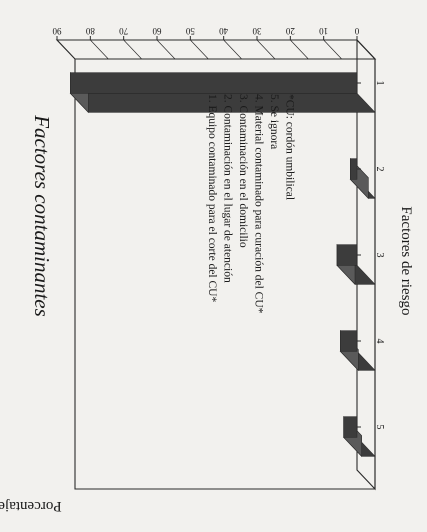 The height and width of the screenshot is (532, 427). What do you see at coordinates (356, 31) in the screenshot?
I see `y-tick-label: 0` at bounding box center [356, 31].